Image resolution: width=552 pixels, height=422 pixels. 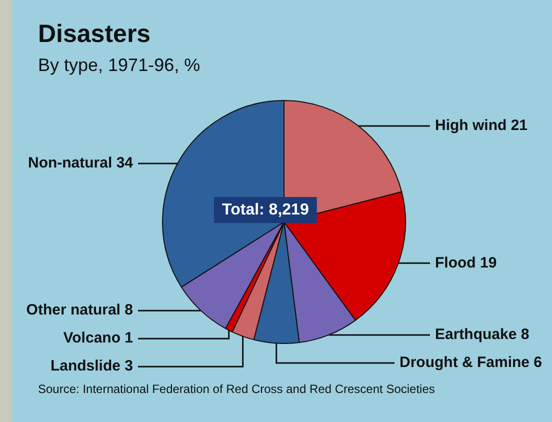 I want to click on slice-label: Flood 19, so click(x=466, y=263).